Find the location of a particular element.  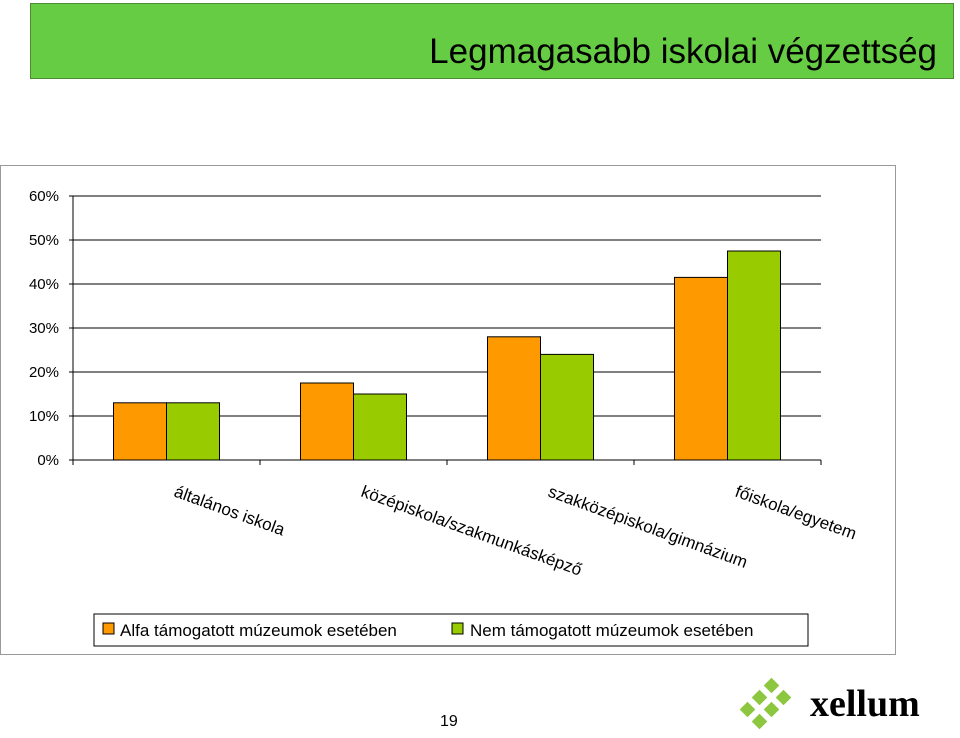

y-axis-ticks: 0% 10% 20% 30% 40% 50% 60% is located at coordinates (51, 328).